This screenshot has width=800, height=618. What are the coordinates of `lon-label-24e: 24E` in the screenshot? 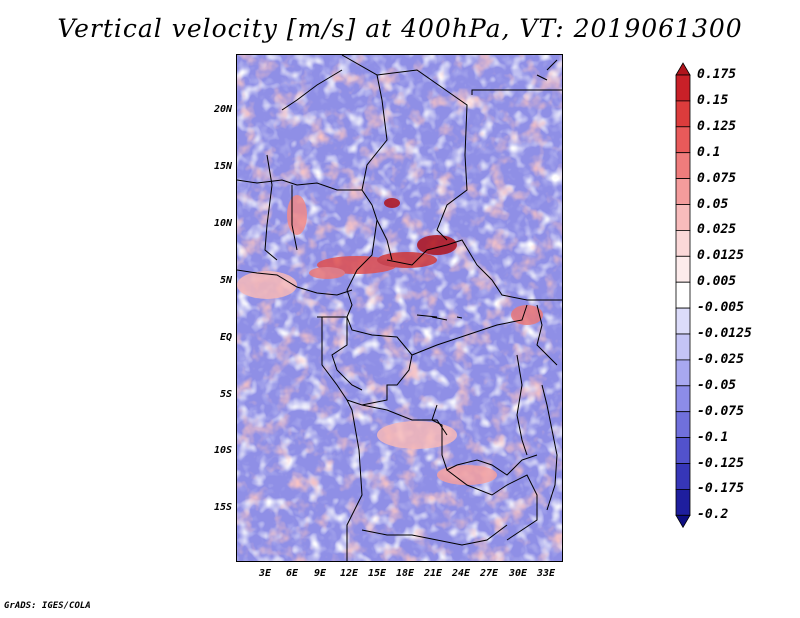 It's located at (461, 573).